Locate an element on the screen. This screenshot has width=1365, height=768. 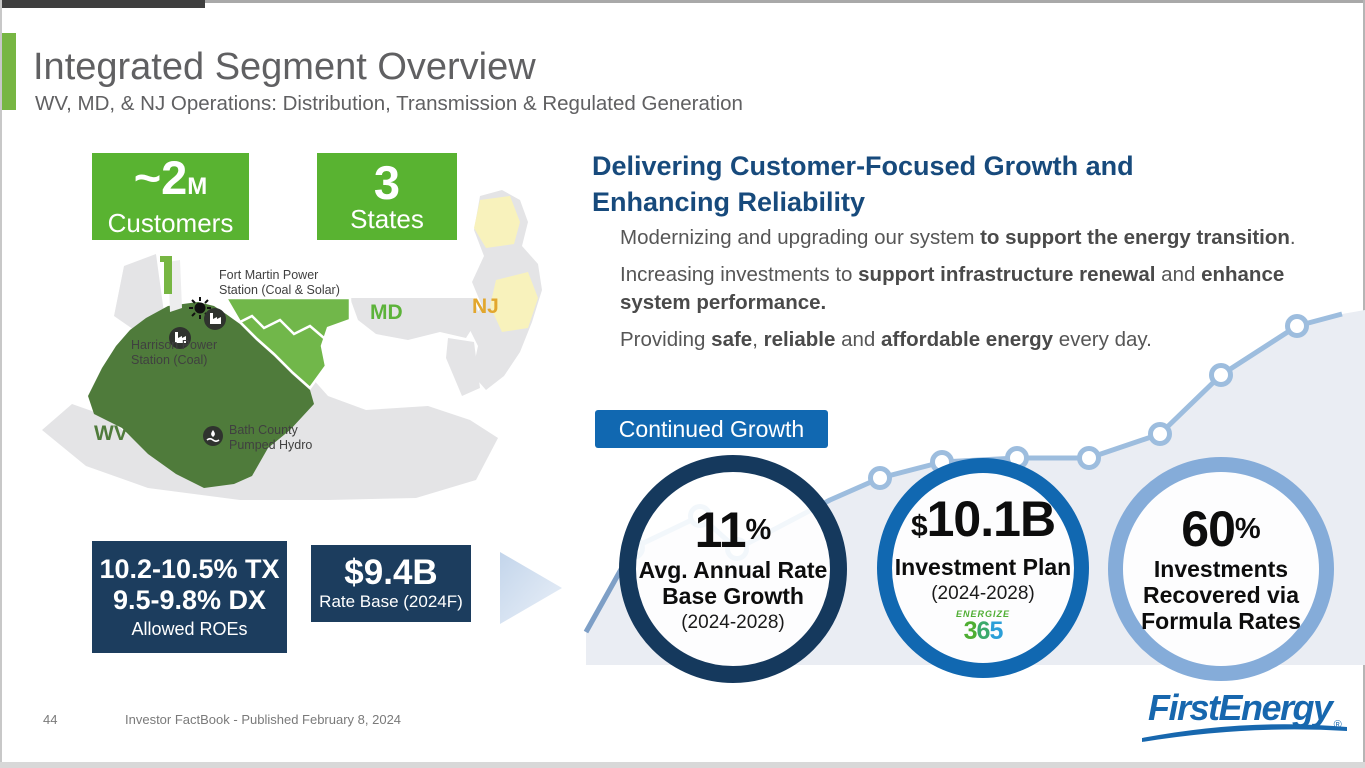
firstenergy-logo: FirstEnergy ® is located at coordinates (1247, 718).